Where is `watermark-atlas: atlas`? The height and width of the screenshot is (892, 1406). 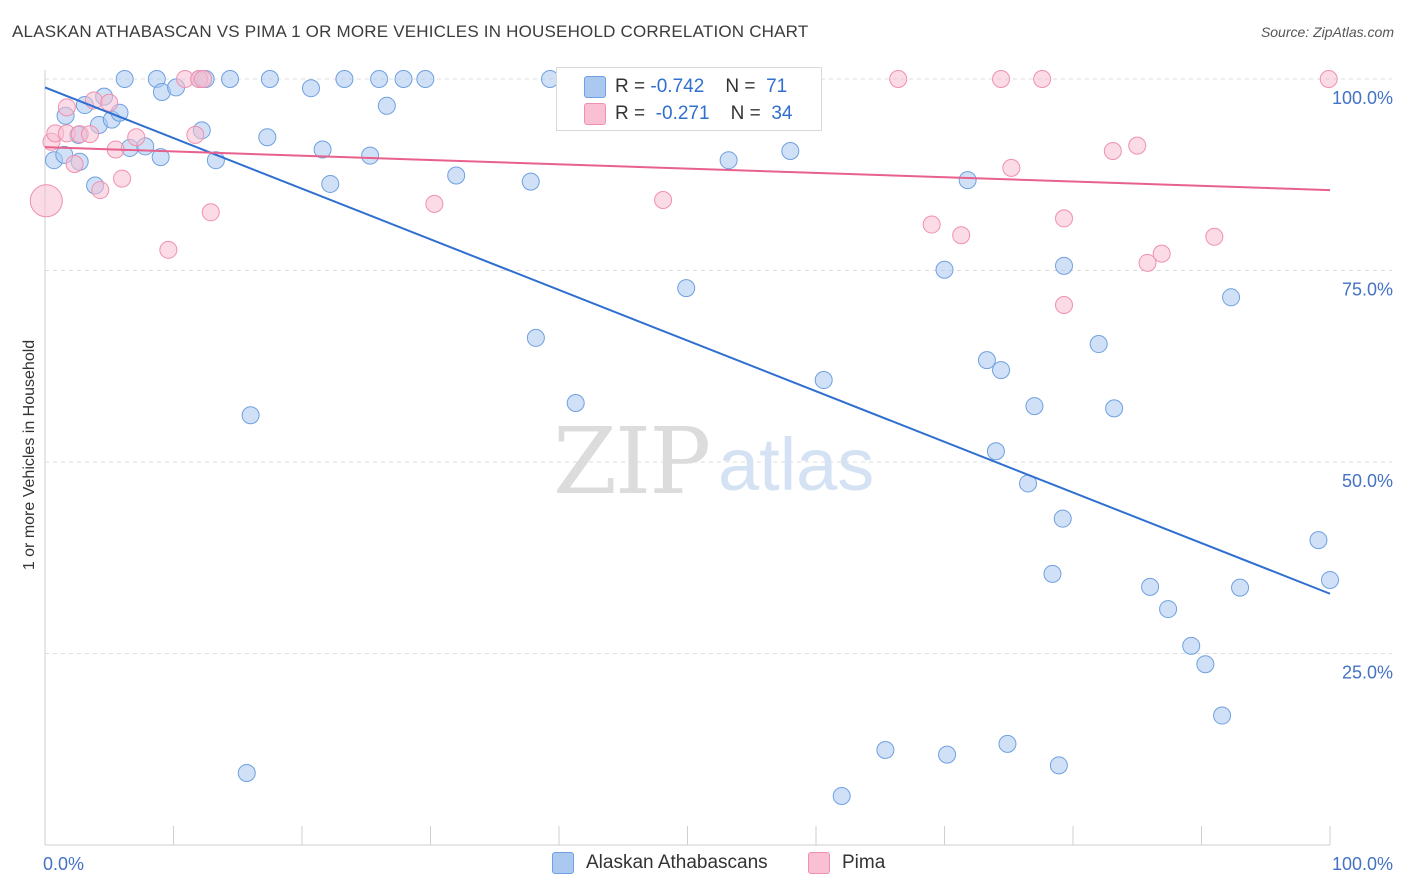 watermark-atlas: atlas is located at coordinates (796, 464).